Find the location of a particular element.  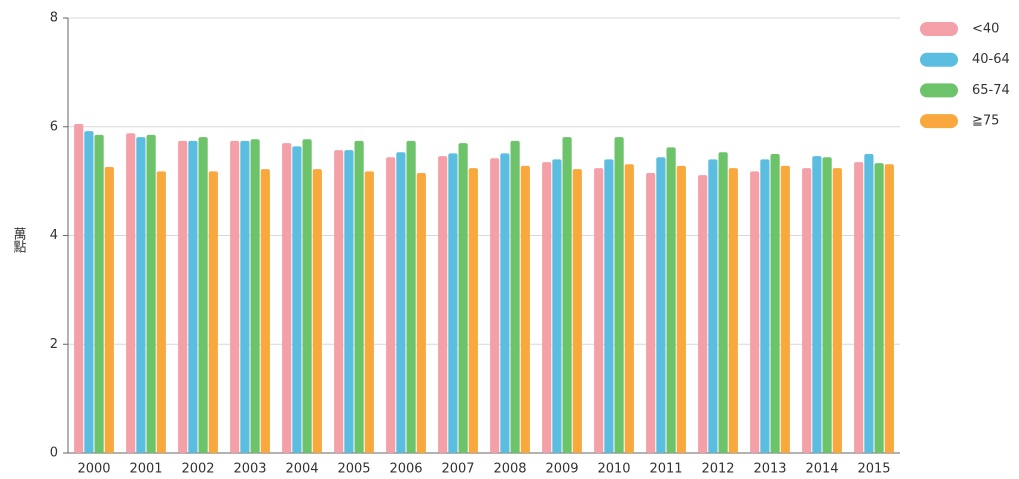

x-tick-label: 2008 is located at coordinates (509, 469).